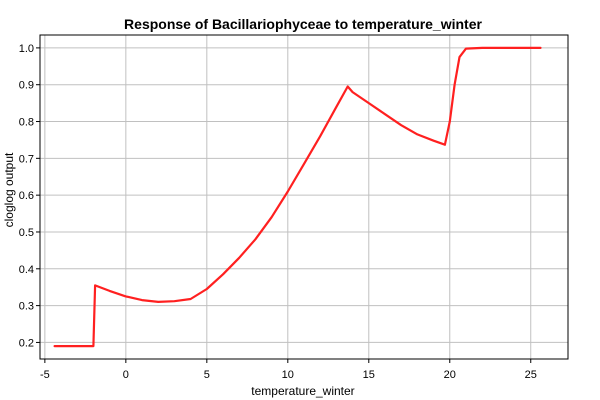 The width and height of the screenshot is (600, 400). I want to click on x-tick-label: 20, so click(450, 375).